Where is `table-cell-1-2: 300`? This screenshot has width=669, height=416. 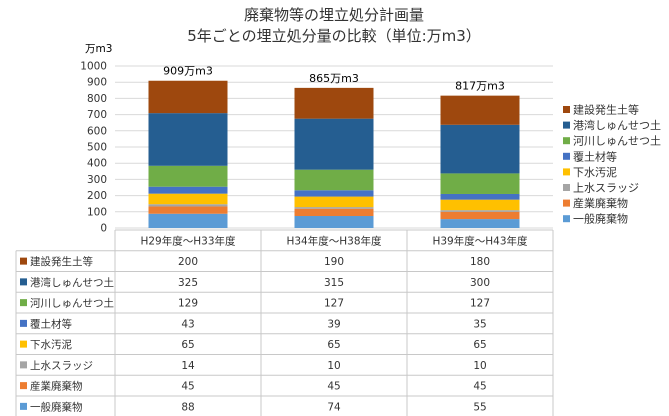 table-cell-1-2: 300 is located at coordinates (480, 283).